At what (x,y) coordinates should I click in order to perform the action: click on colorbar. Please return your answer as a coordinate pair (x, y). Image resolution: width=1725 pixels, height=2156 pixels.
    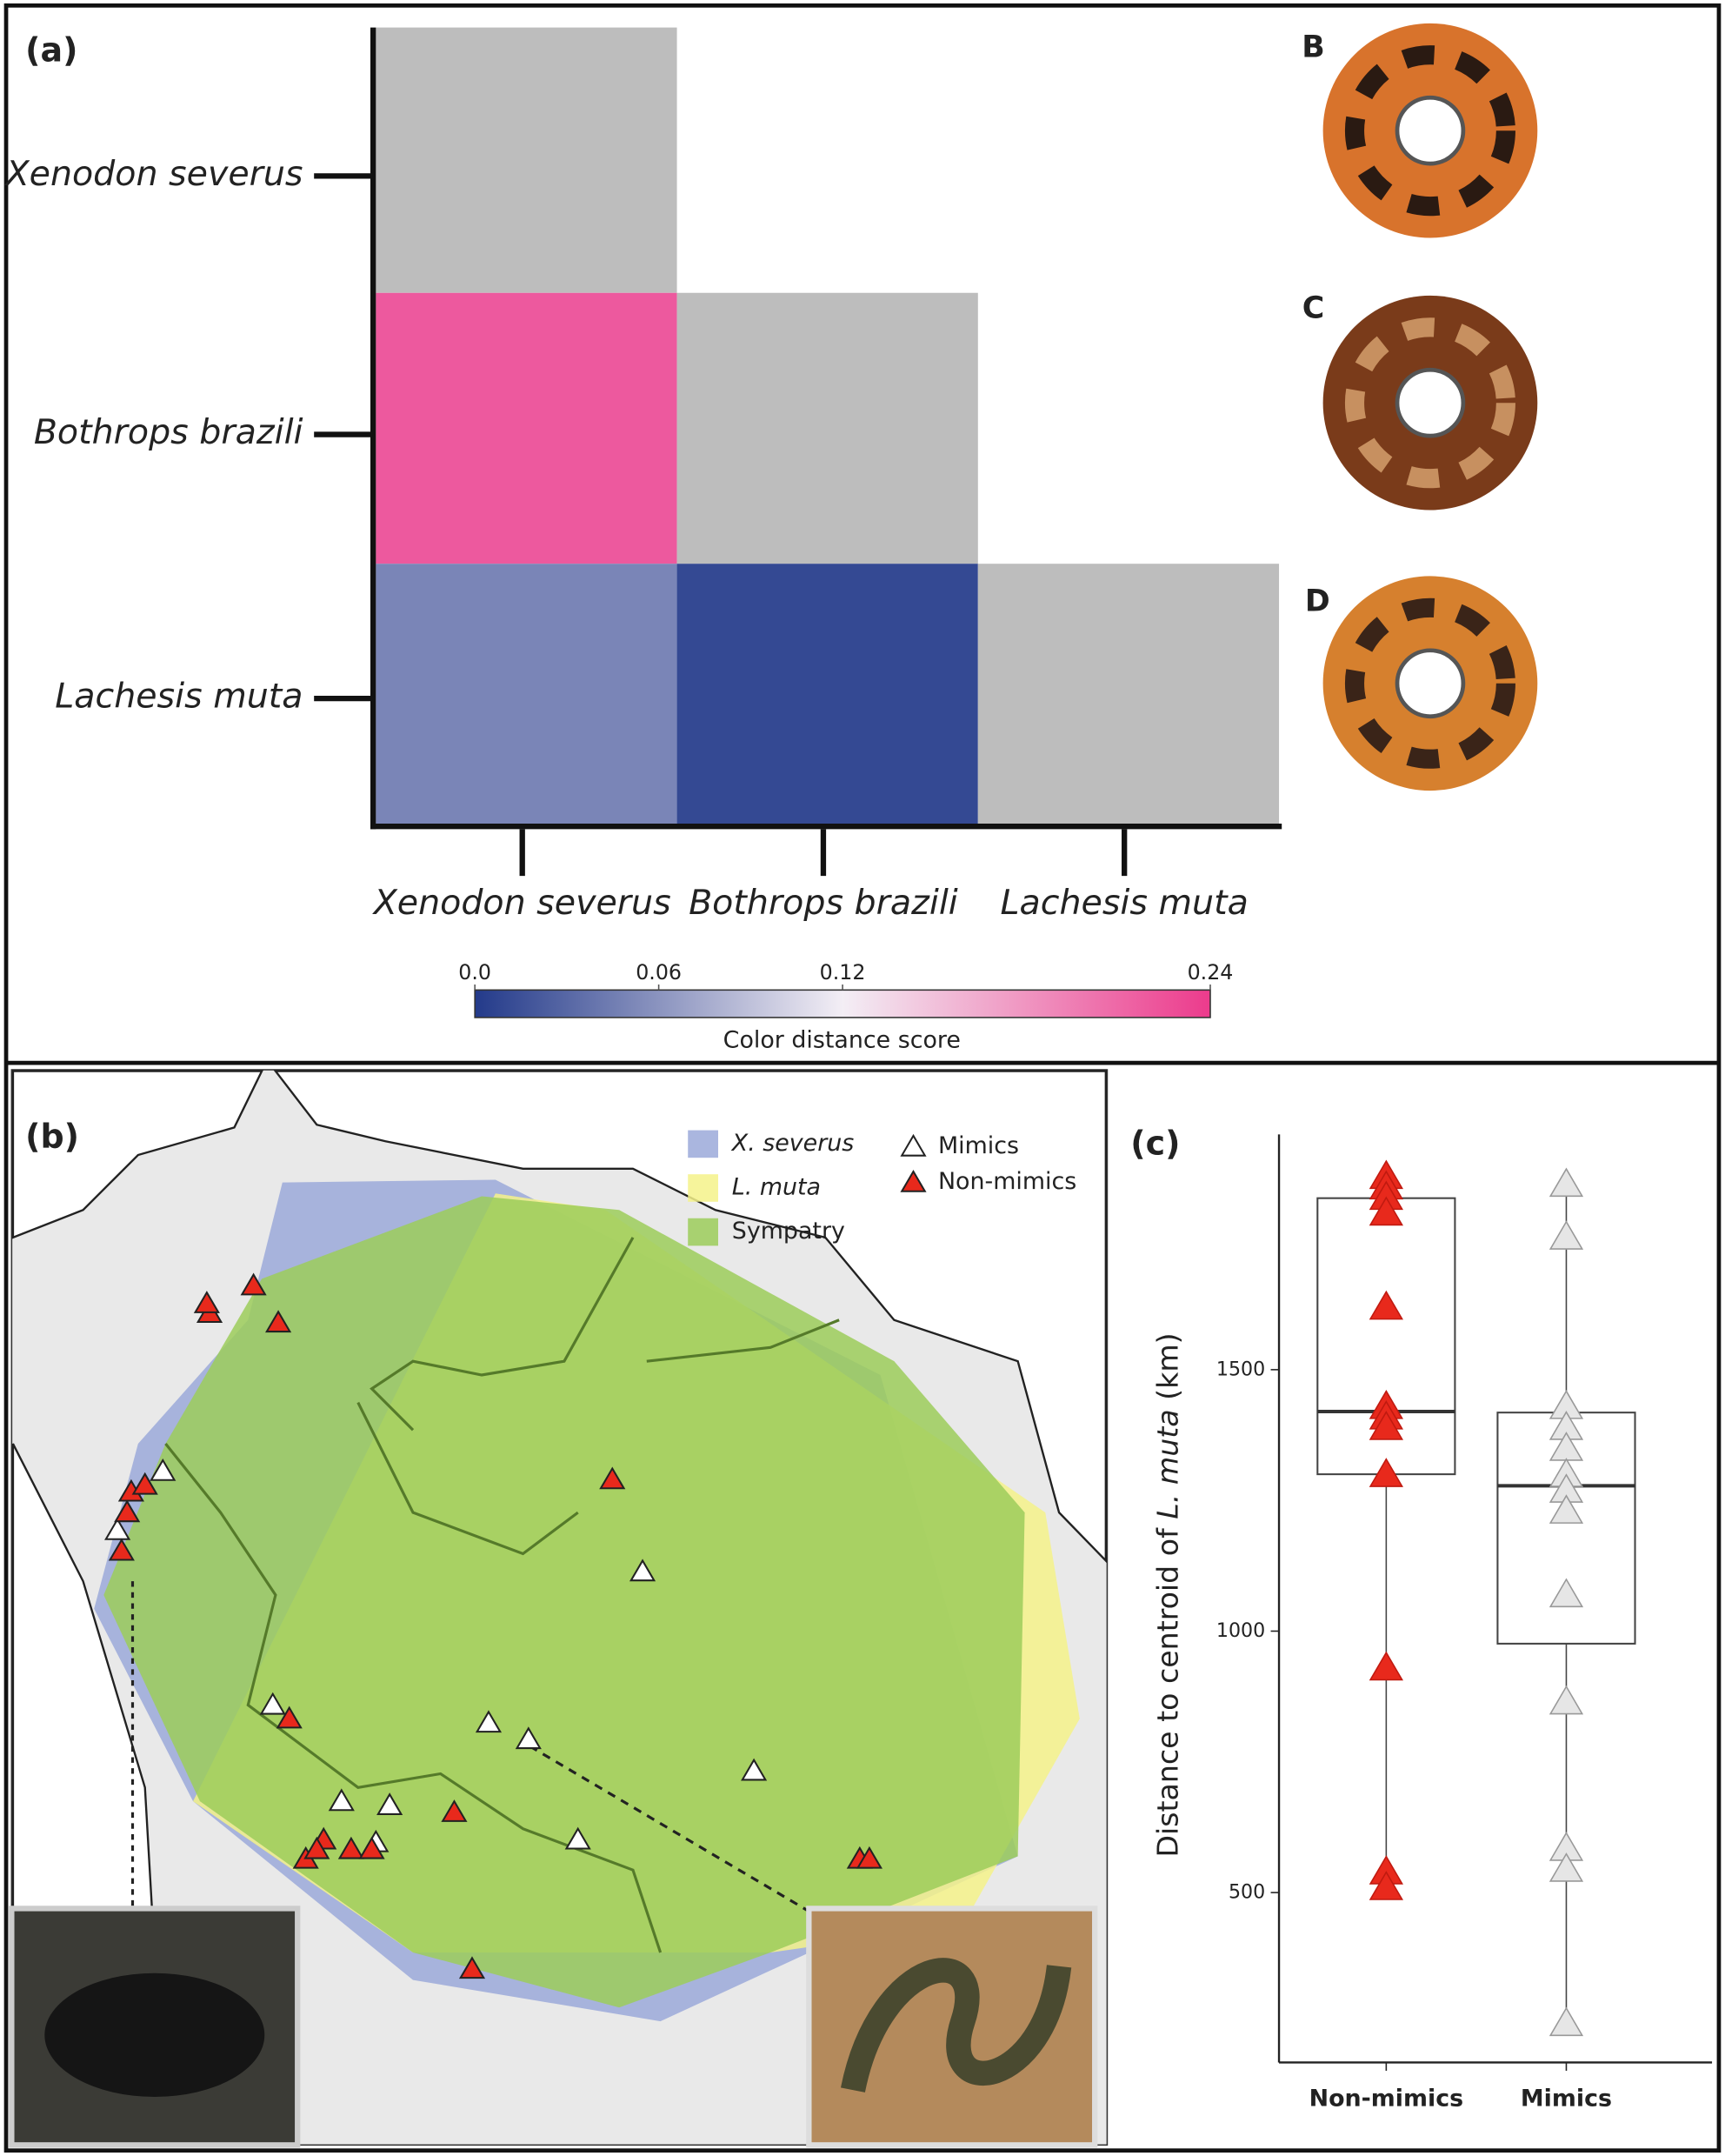
    Looking at the image, I should click on (842, 1003).